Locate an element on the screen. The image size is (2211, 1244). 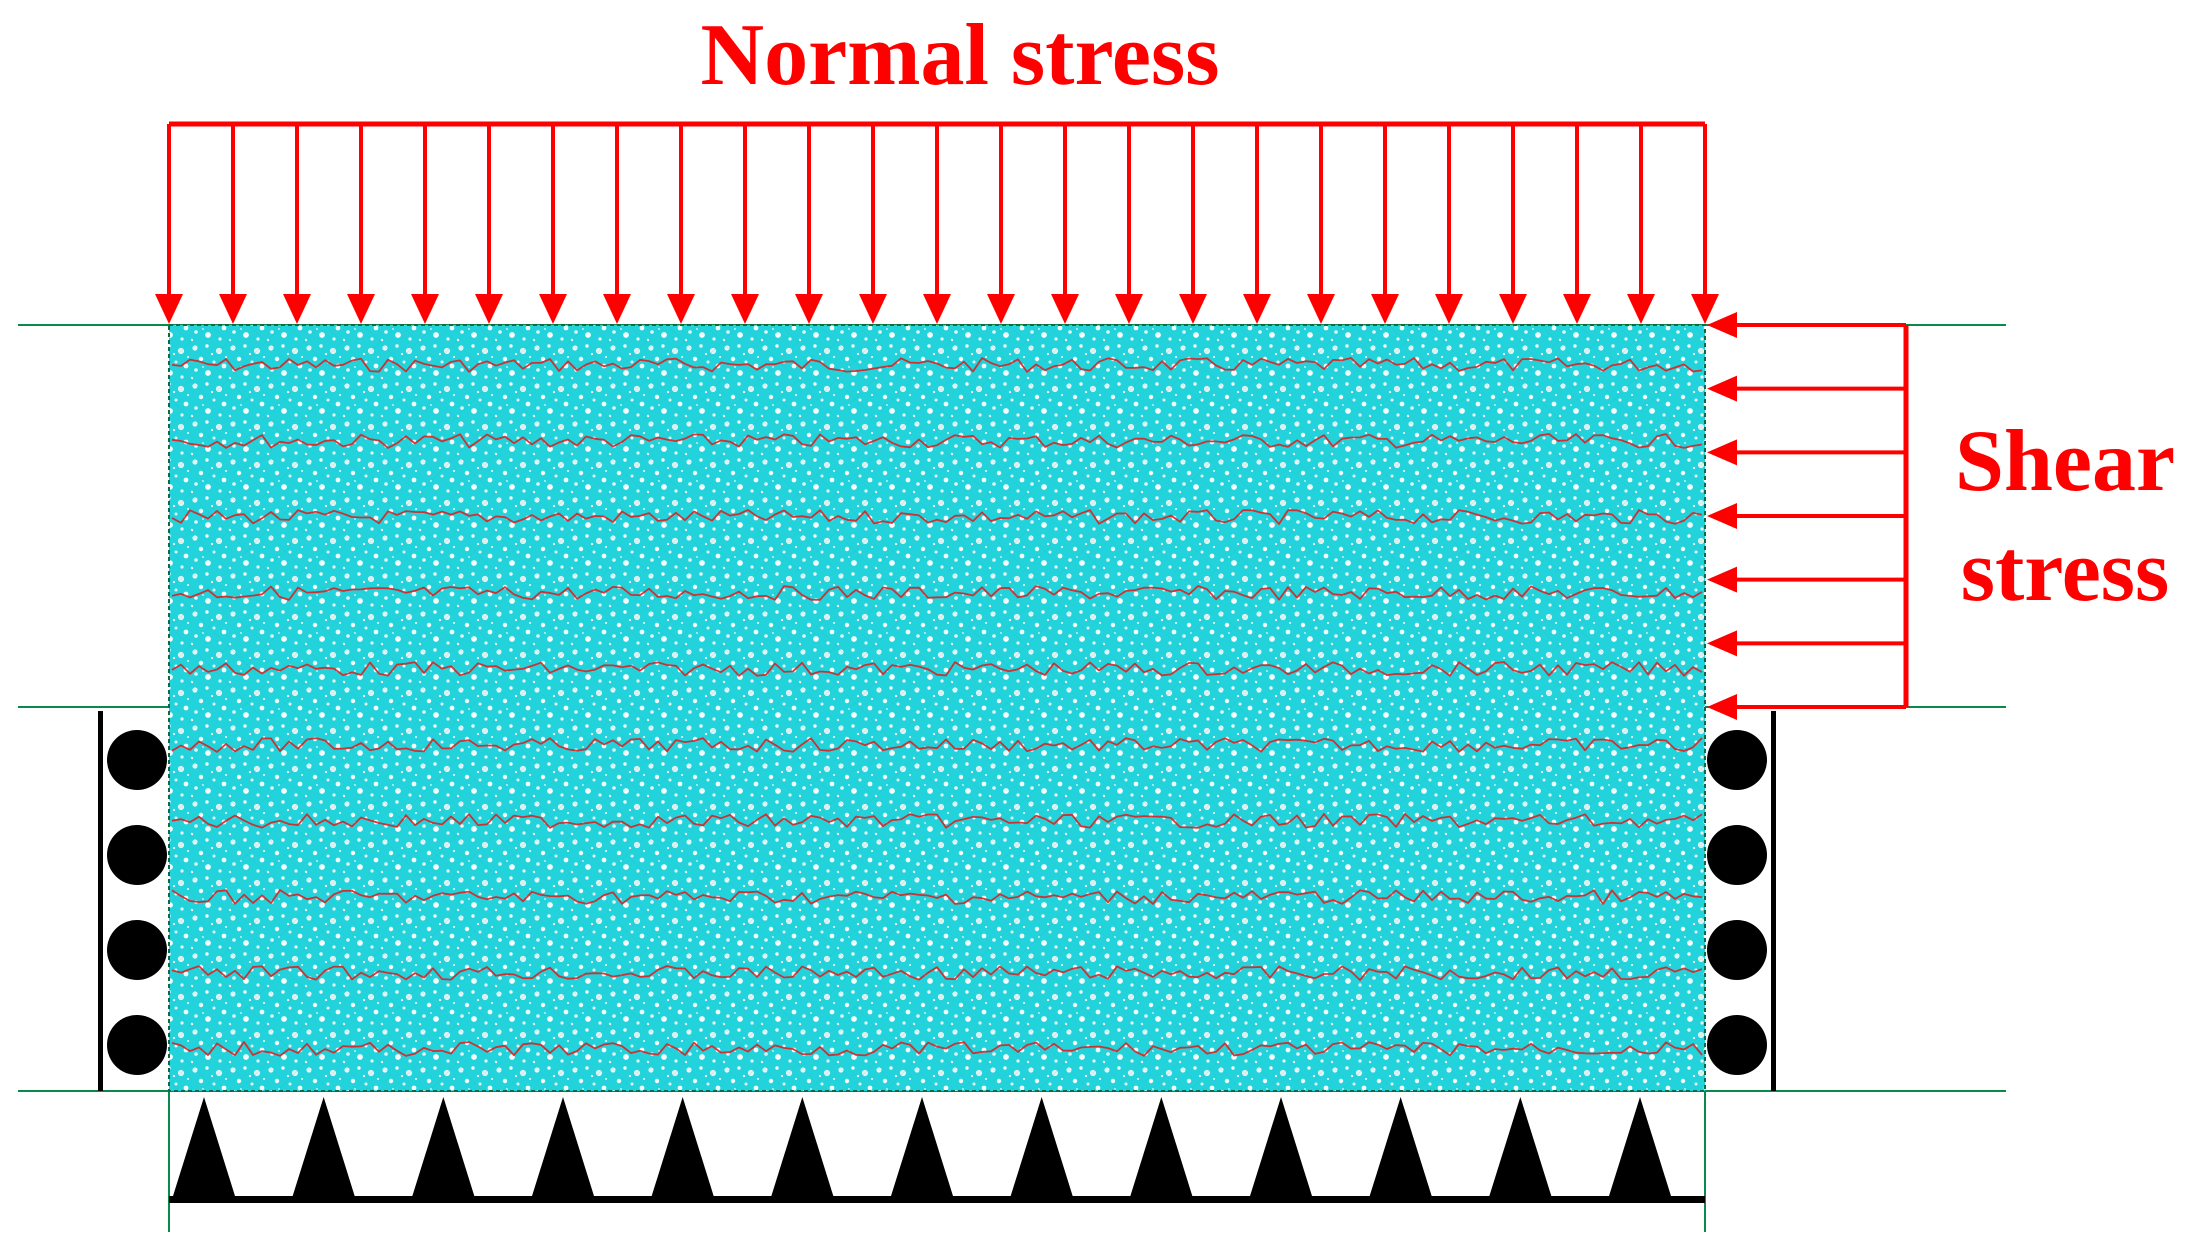
left-support-wall is located at coordinates (100, 901).